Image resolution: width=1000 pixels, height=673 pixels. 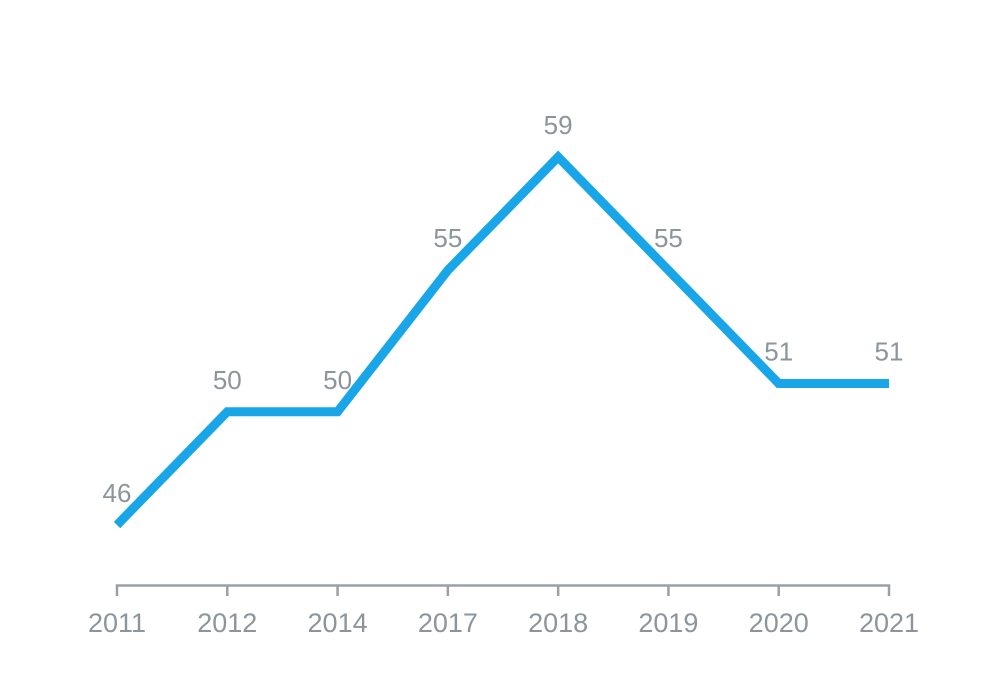 I want to click on data-label: 46, so click(x=117, y=493).